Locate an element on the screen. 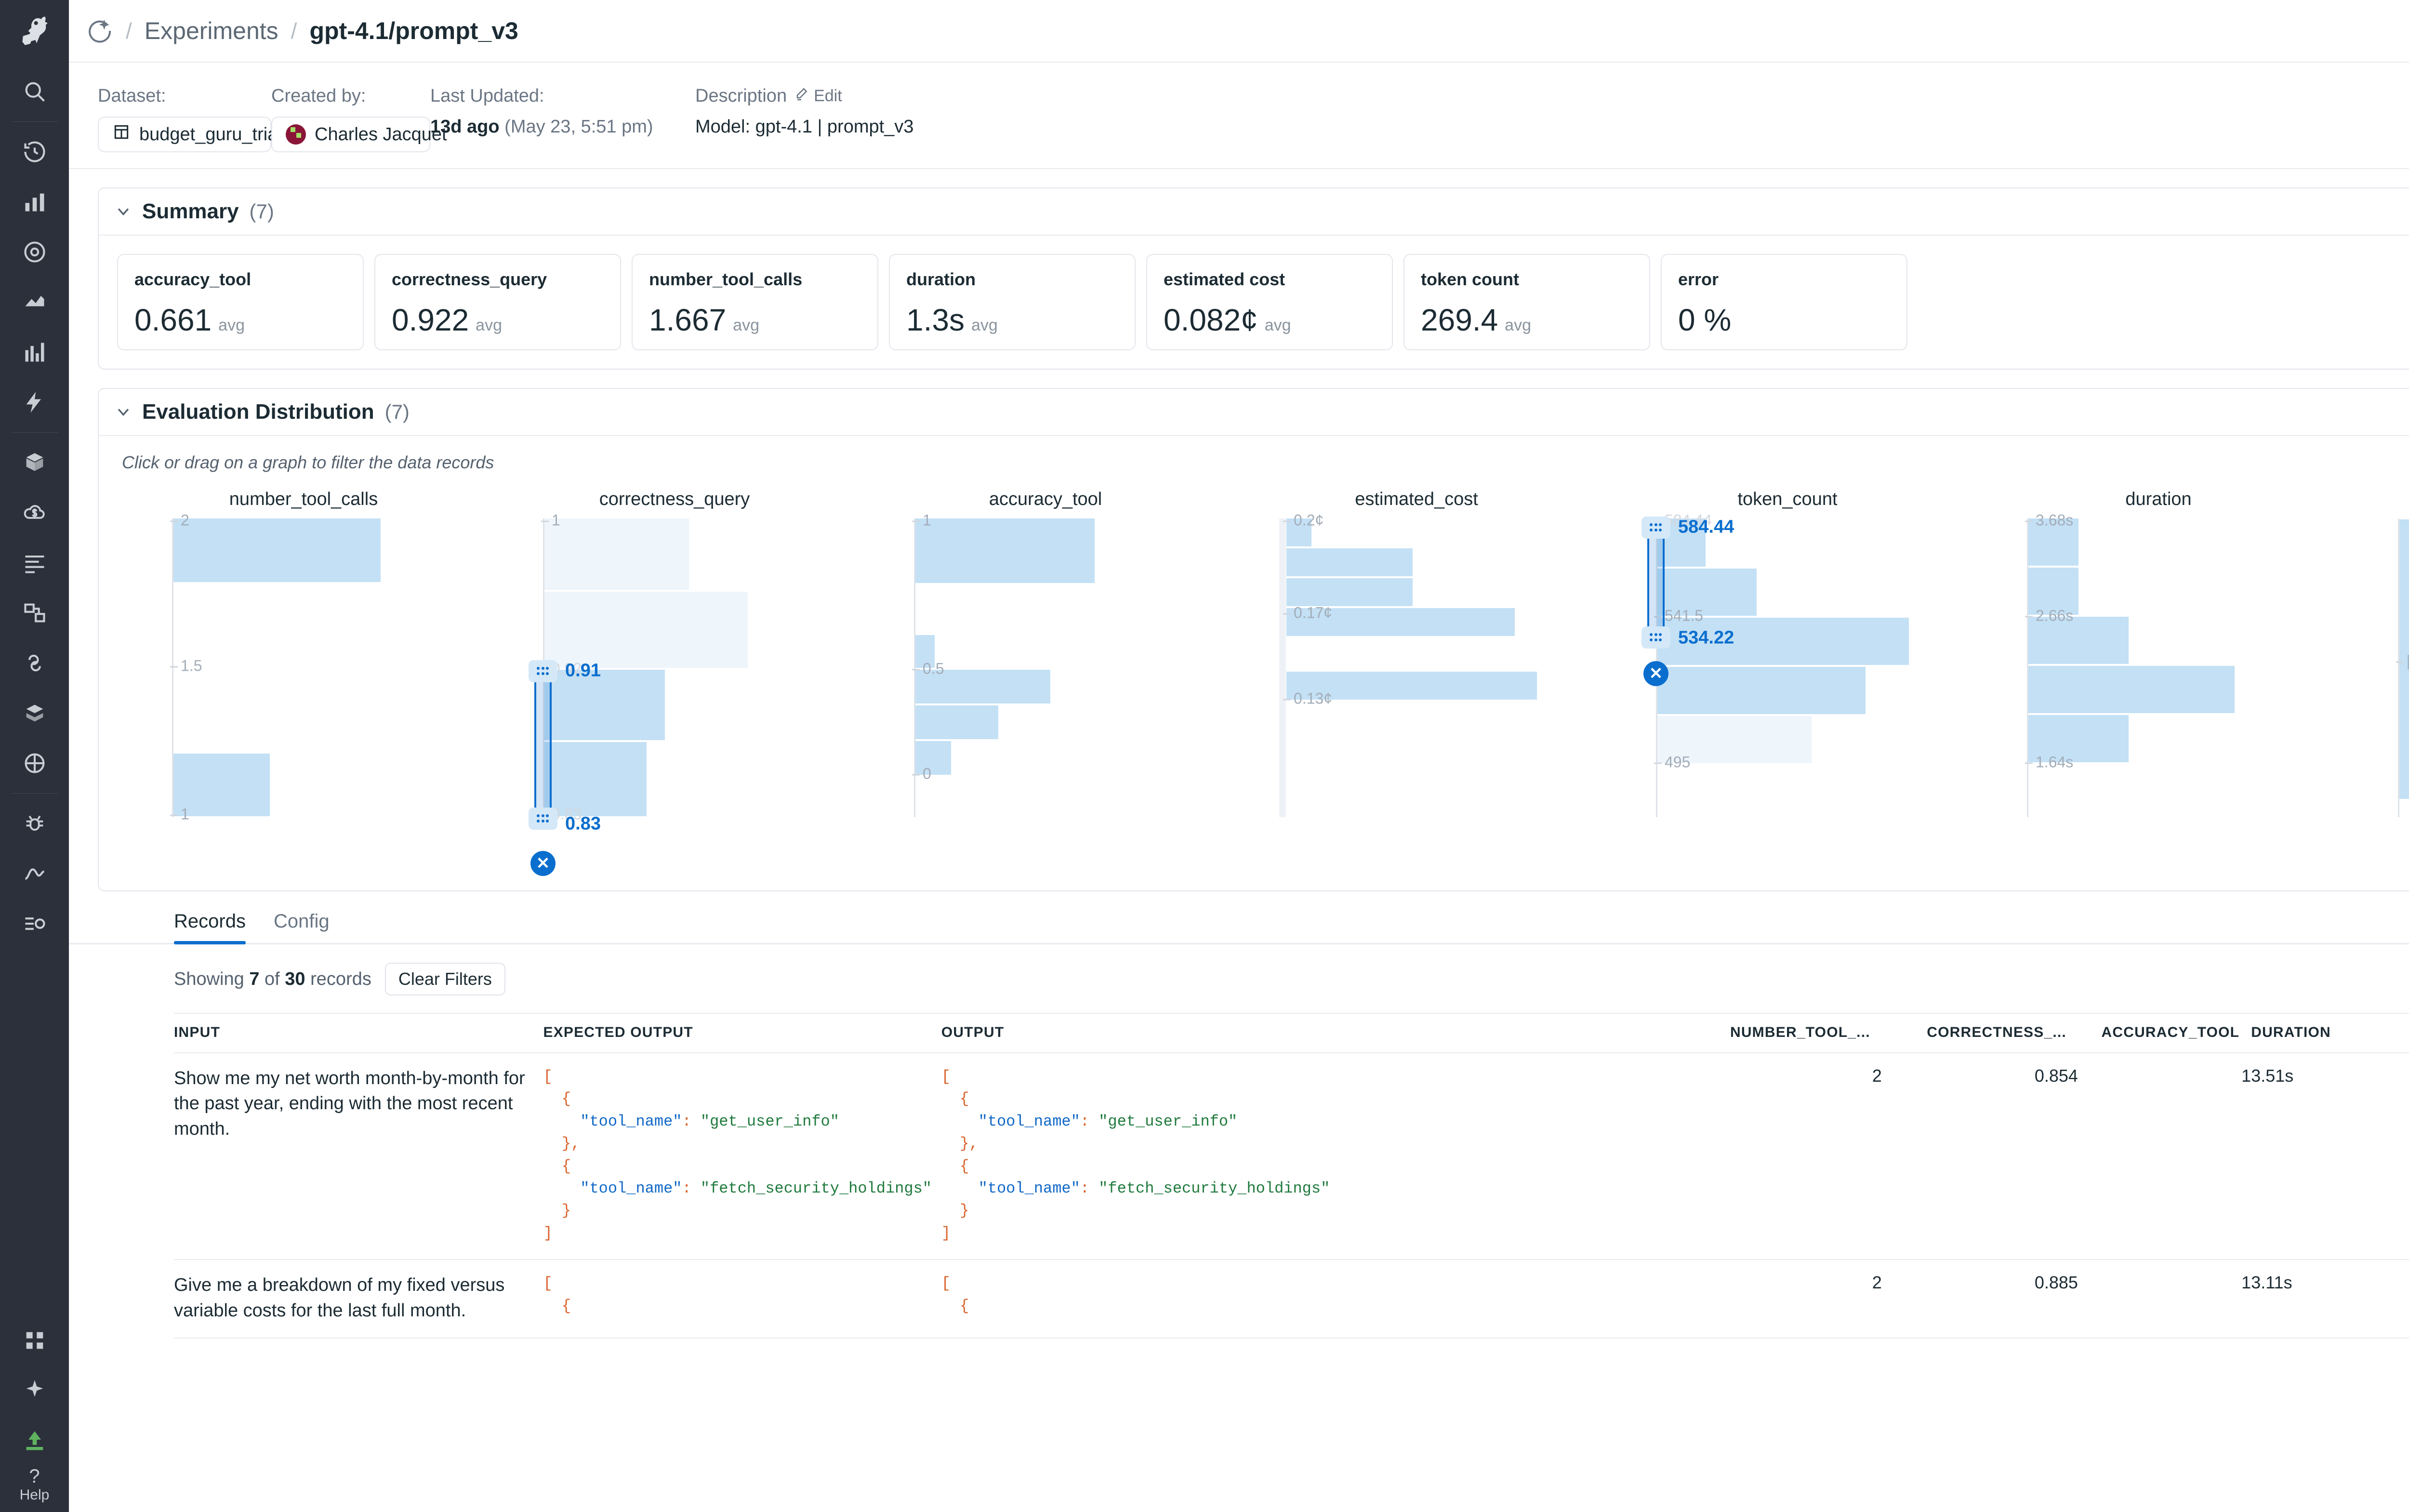  column-header-accuracy-tool: ACCURACY_TOOL is located at coordinates (2164, 1033).